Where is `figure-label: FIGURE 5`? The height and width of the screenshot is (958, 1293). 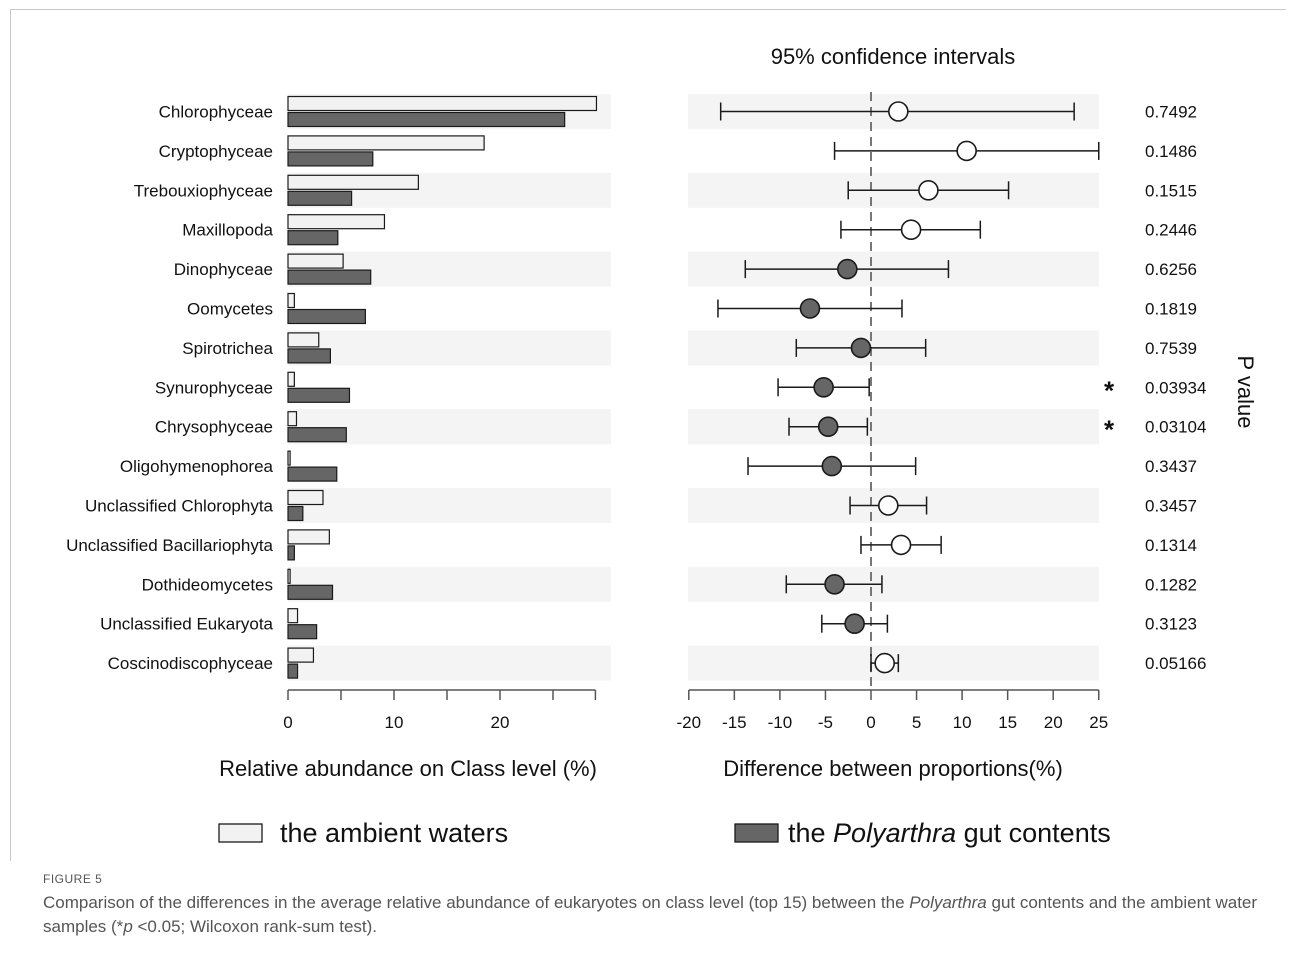
figure-label: FIGURE 5 is located at coordinates (73, 879).